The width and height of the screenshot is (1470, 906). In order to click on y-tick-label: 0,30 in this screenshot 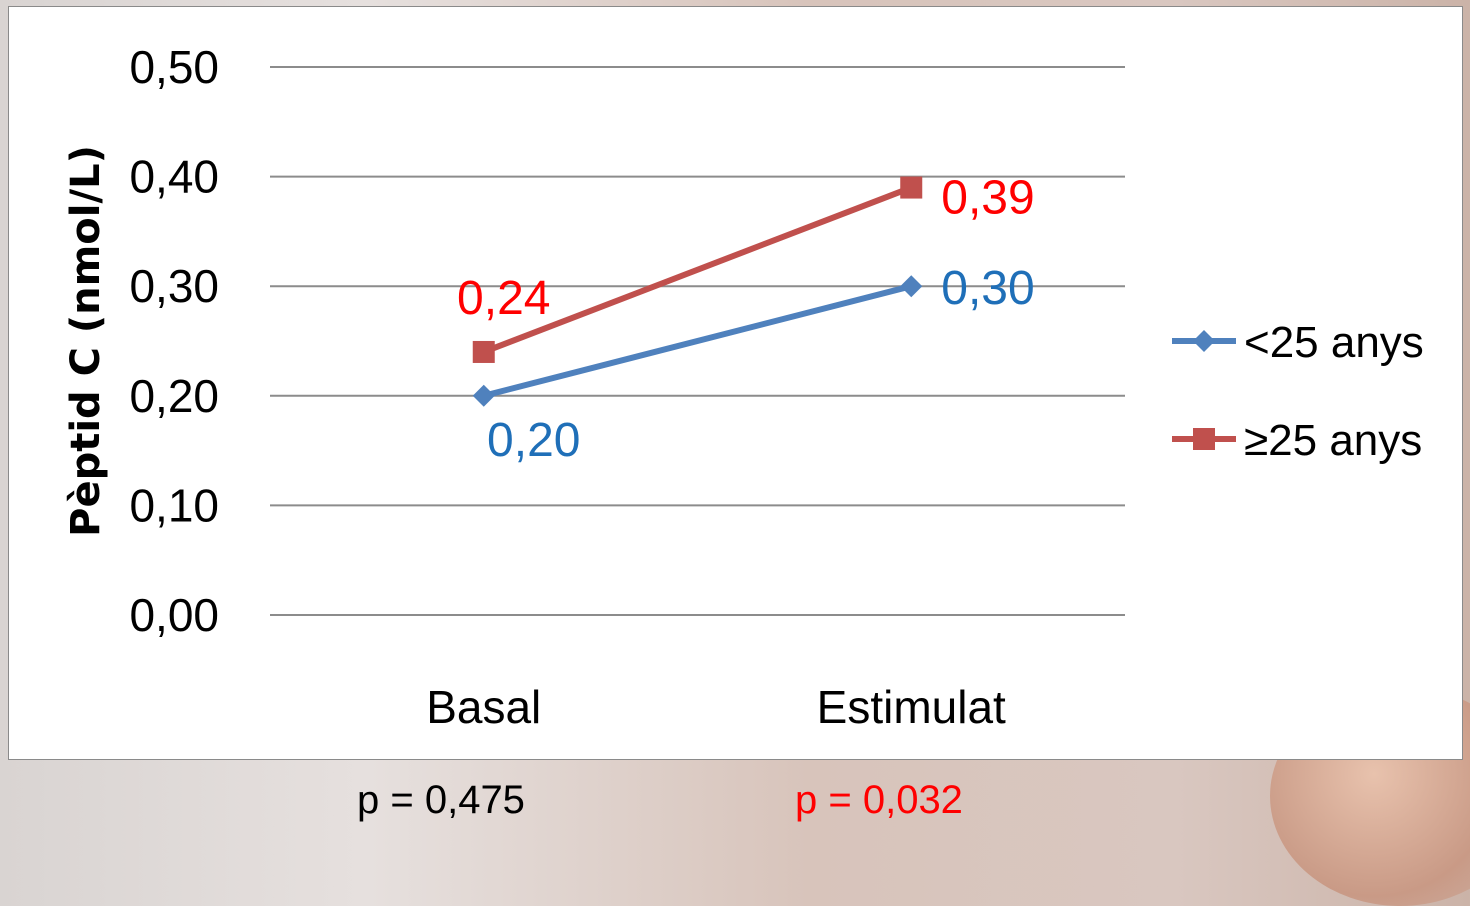, I will do `click(174, 286)`.